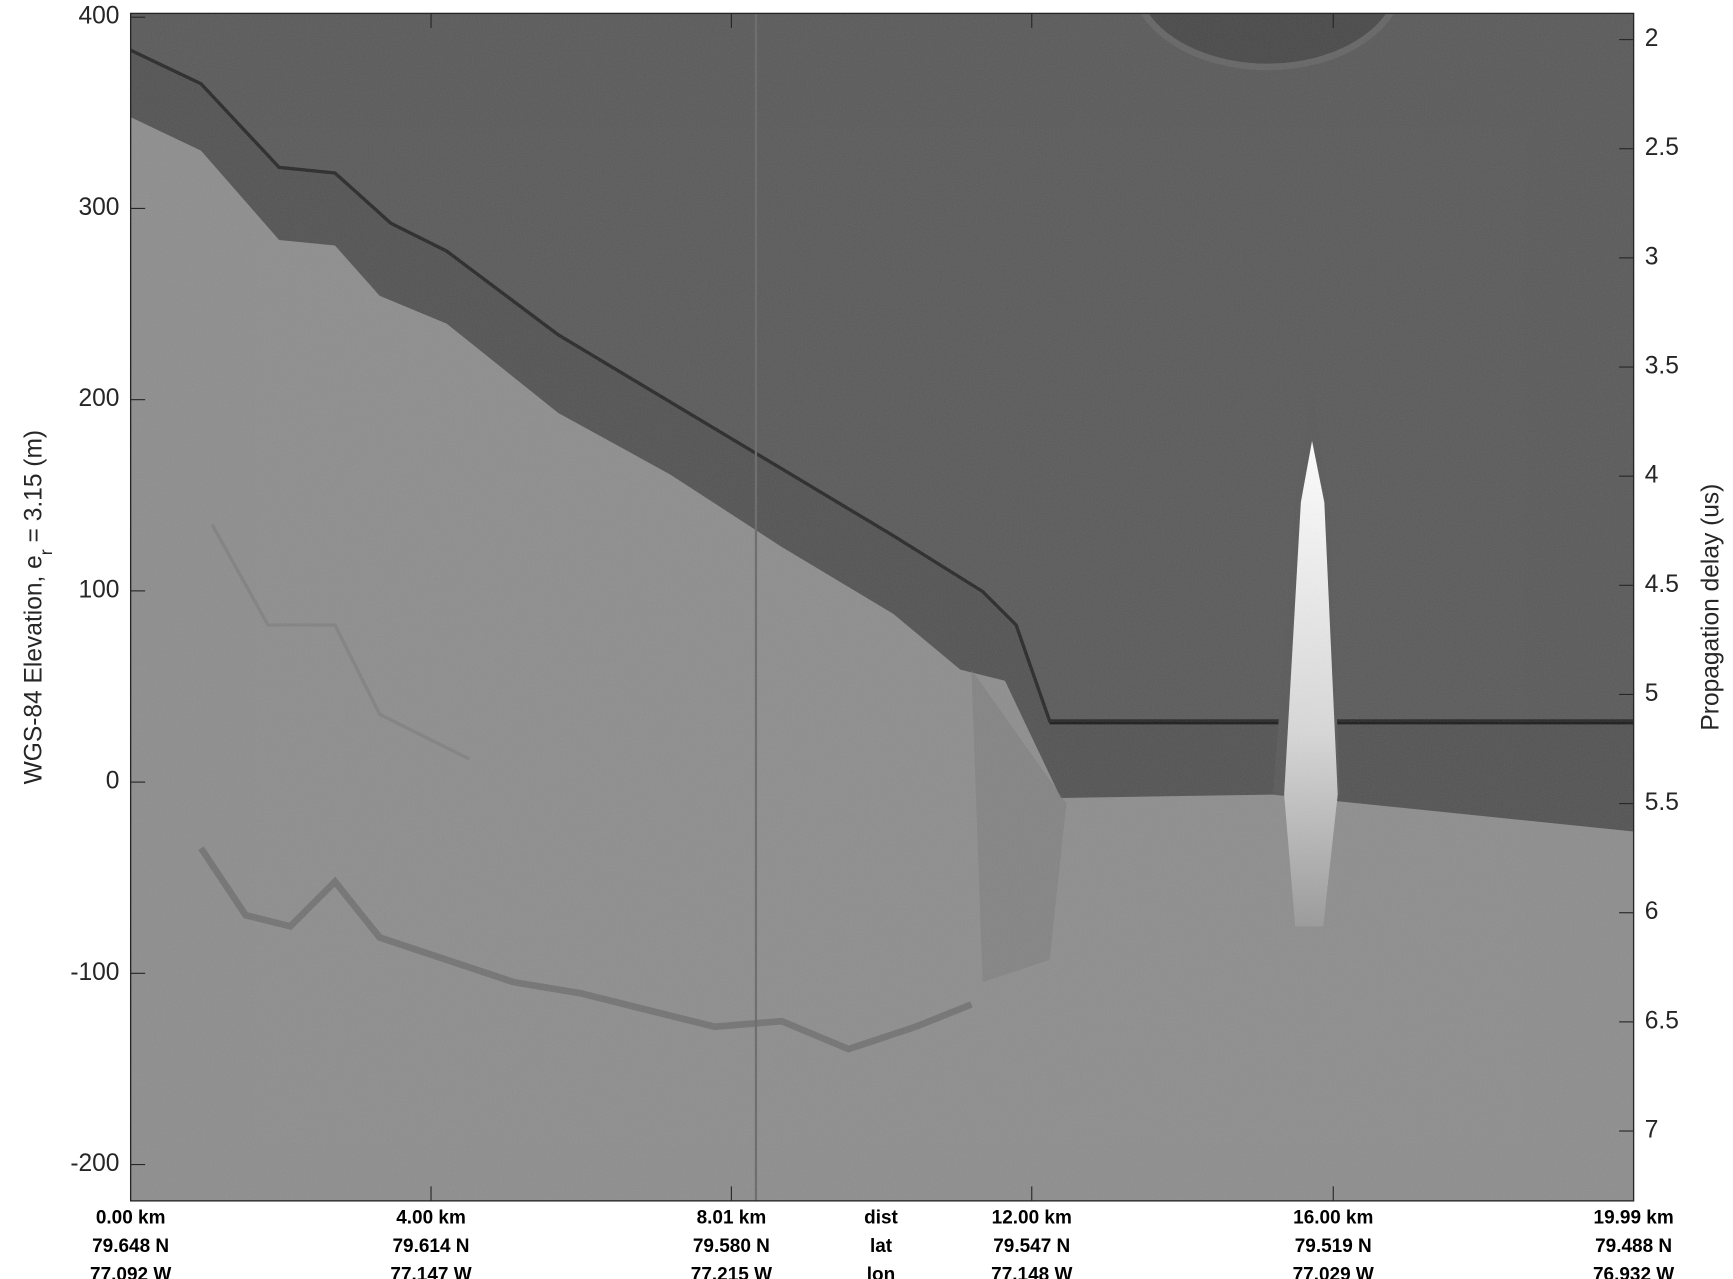 The image size is (1733, 1279). What do you see at coordinates (98, 16) in the screenshot?
I see `y-tick-label: 400` at bounding box center [98, 16].